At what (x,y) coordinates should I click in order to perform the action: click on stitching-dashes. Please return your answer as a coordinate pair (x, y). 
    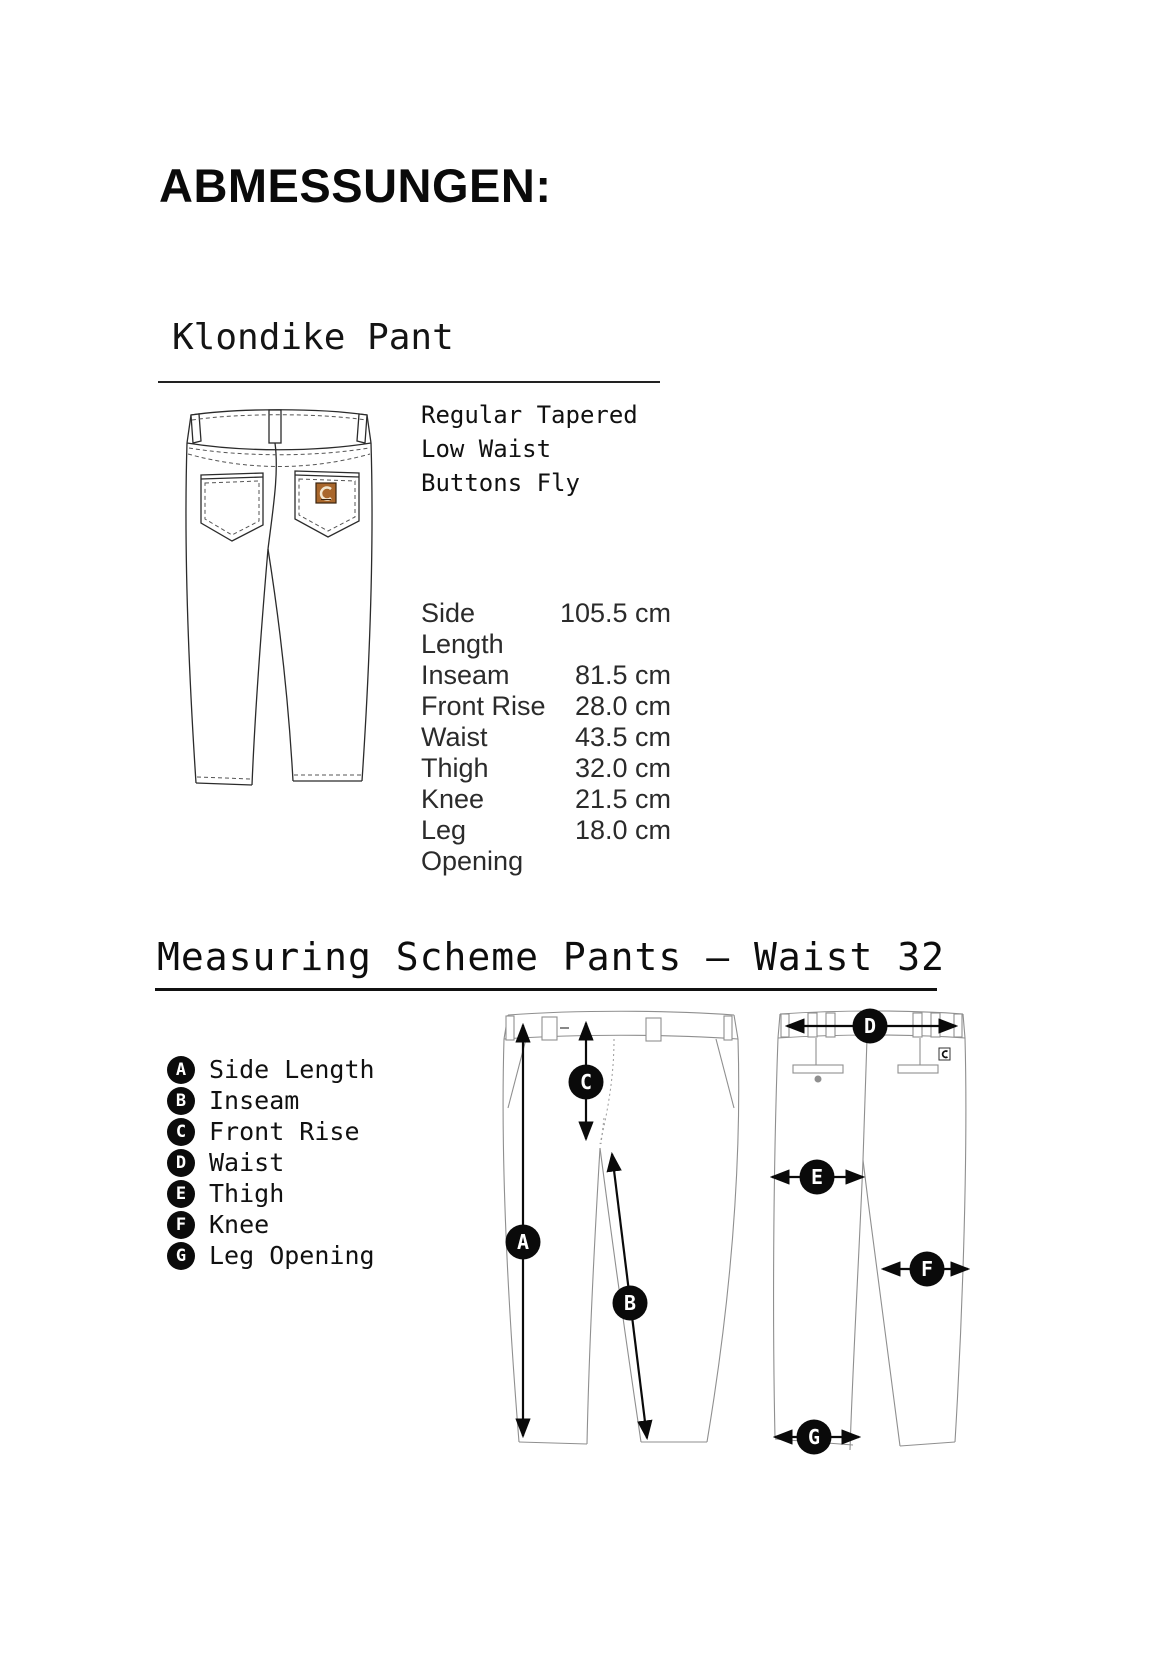
    Looking at the image, I should click on (279, 597).